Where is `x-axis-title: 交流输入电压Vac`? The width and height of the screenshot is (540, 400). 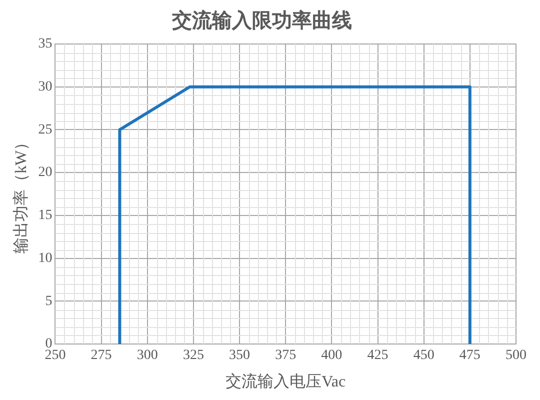 x-axis-title: 交流输入电压Vac is located at coordinates (286, 381).